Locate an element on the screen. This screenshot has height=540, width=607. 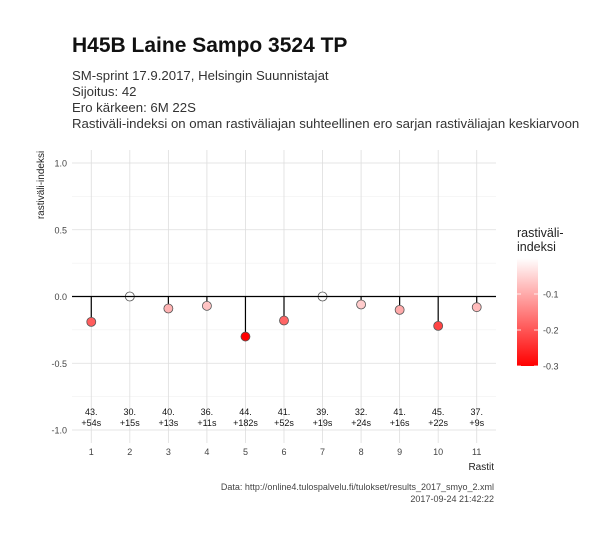
legend-title: indeksi is located at coordinates (536, 247).